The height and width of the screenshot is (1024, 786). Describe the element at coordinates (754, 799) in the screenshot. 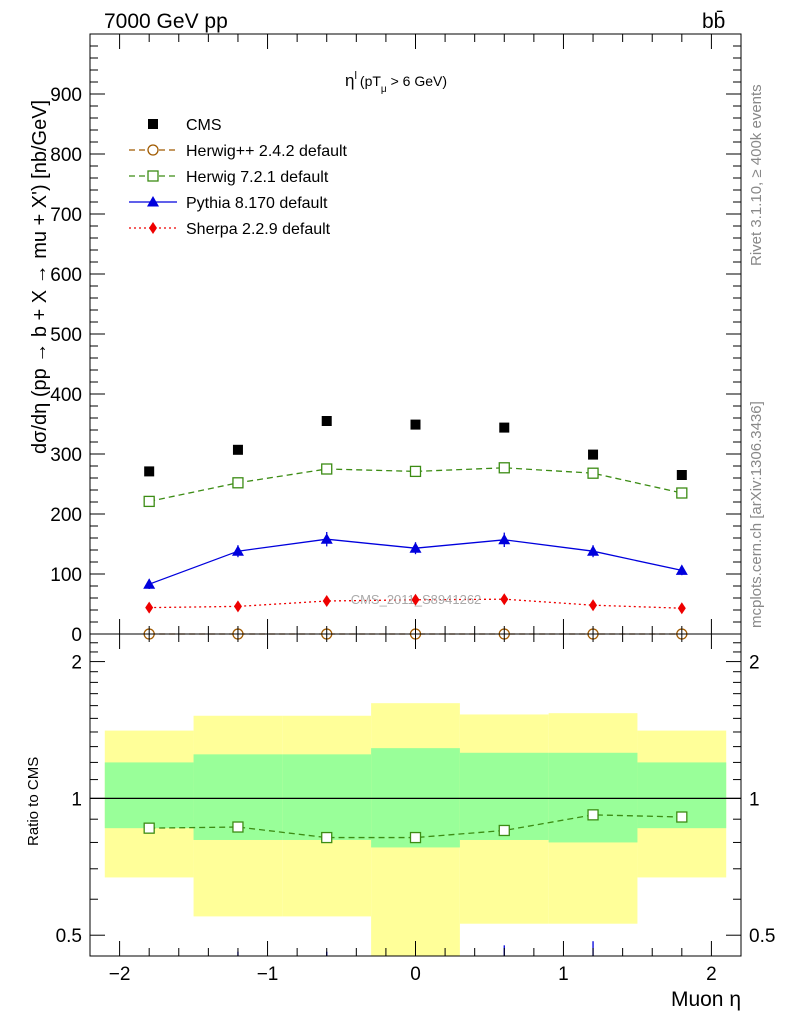

I see `ratio-y-tick-label-right: 1` at that location.